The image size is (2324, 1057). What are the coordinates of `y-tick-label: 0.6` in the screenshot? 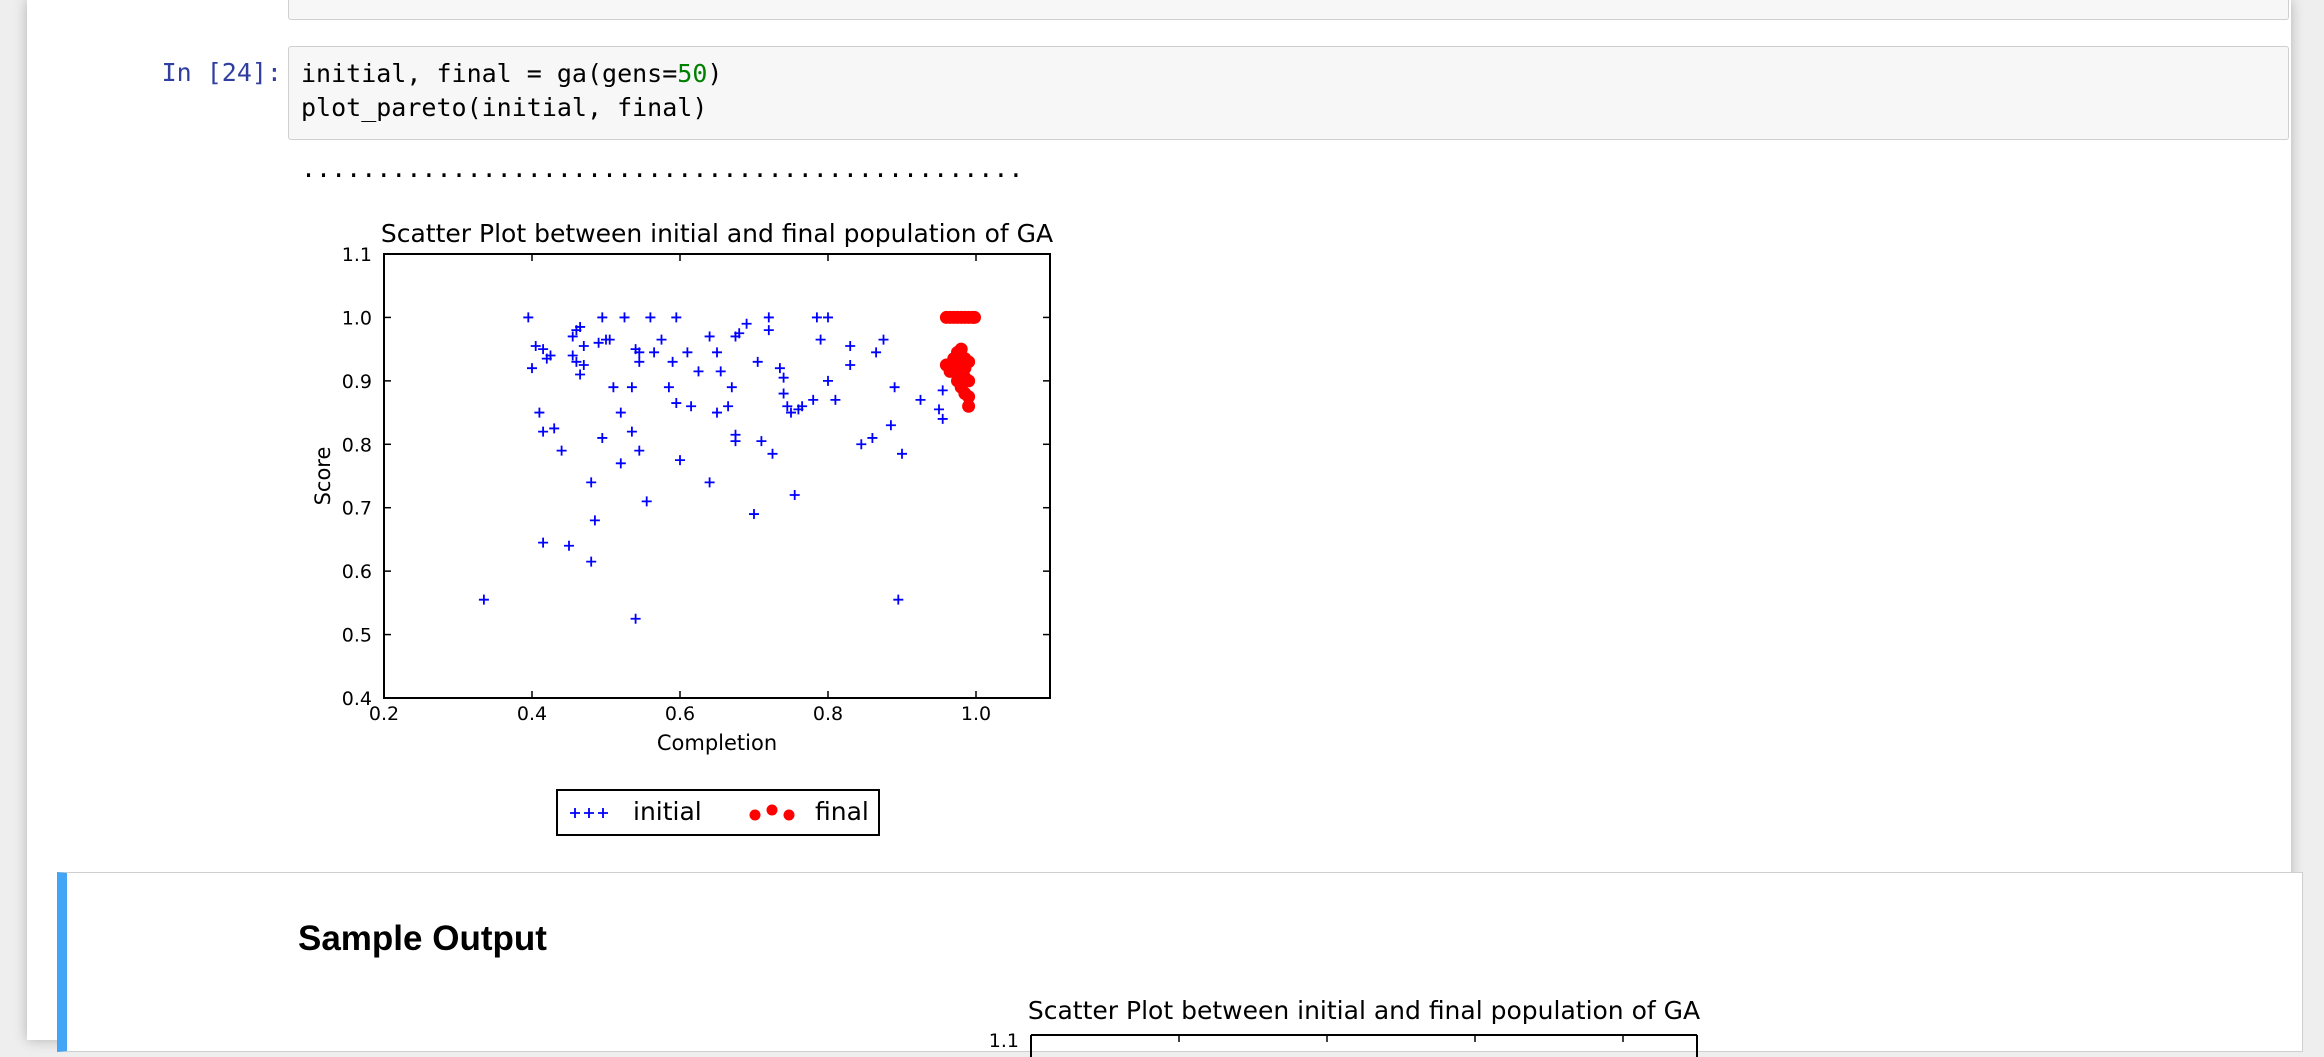 It's located at (357, 572).